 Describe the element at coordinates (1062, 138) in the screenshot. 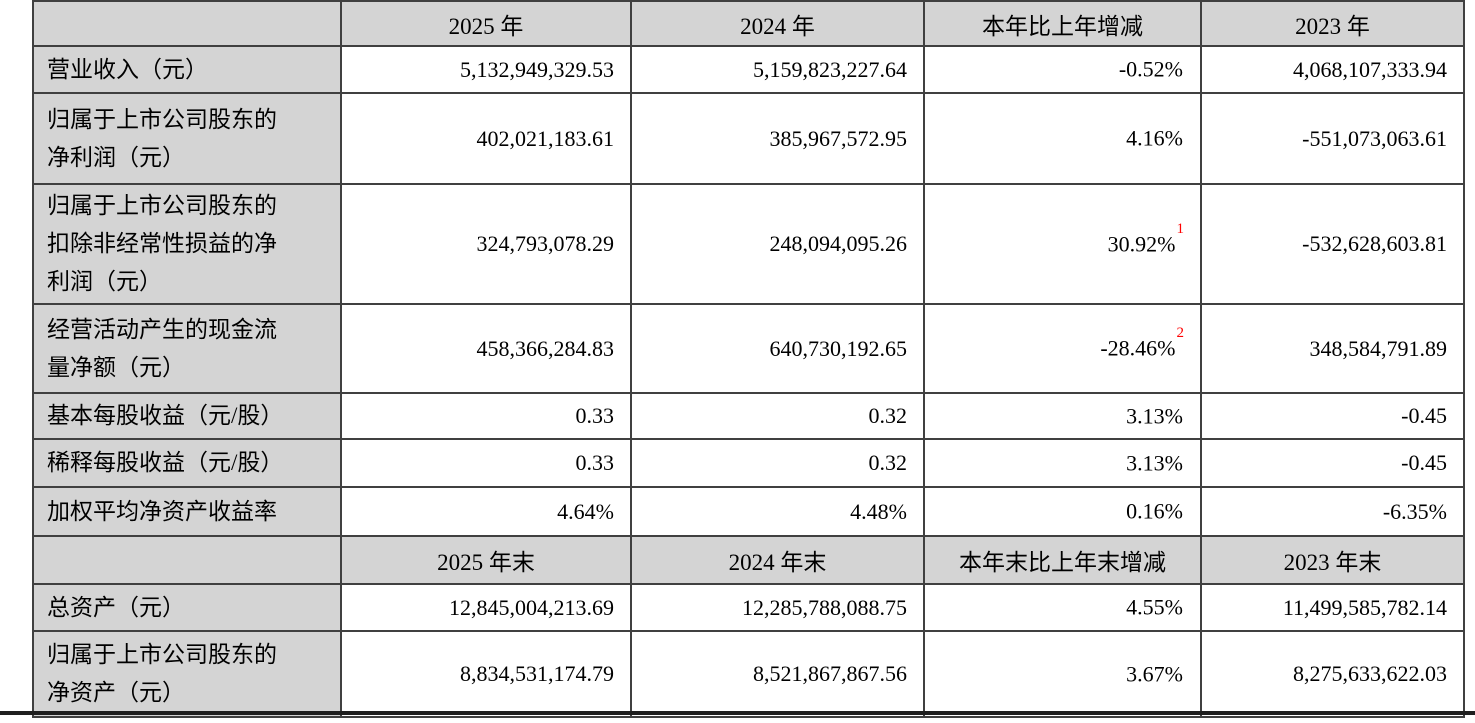

I see `cell-change: 4.16%` at that location.